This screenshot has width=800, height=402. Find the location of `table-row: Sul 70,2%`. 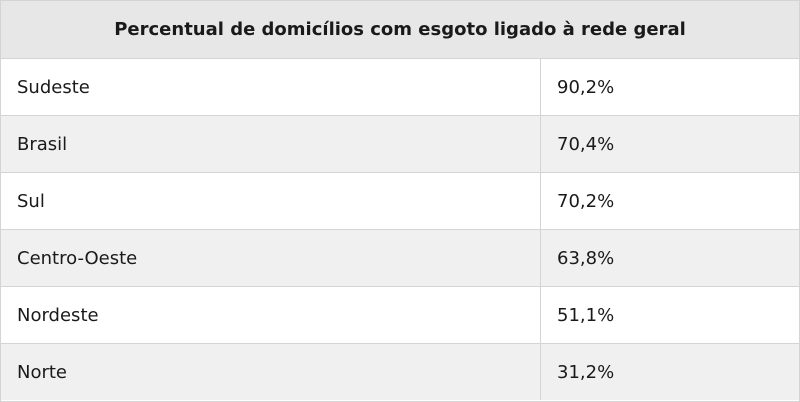

table-row: Sul 70,2% is located at coordinates (400, 201).